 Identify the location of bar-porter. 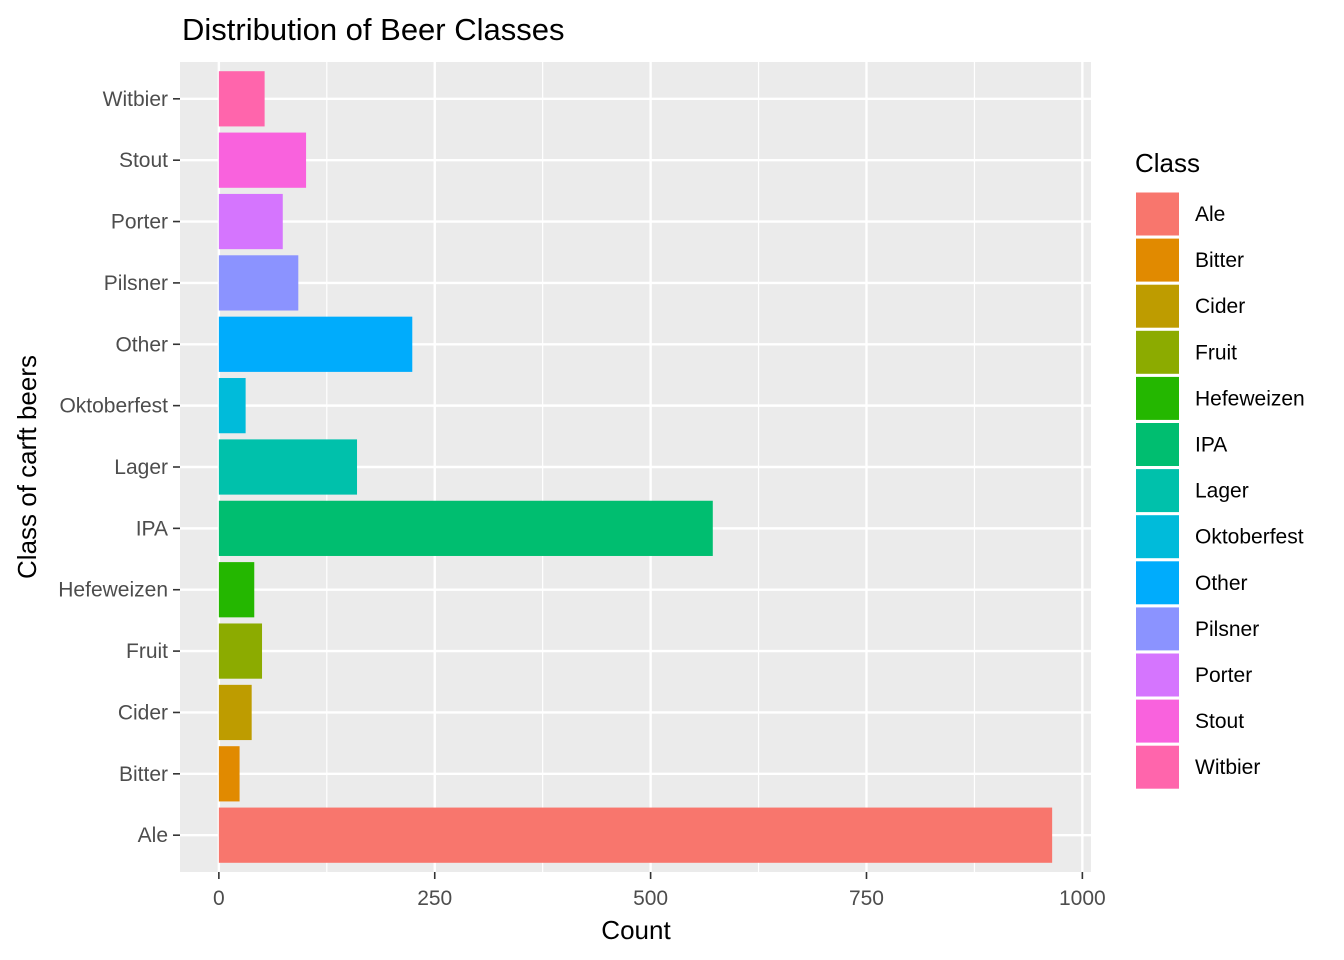
(250, 221).